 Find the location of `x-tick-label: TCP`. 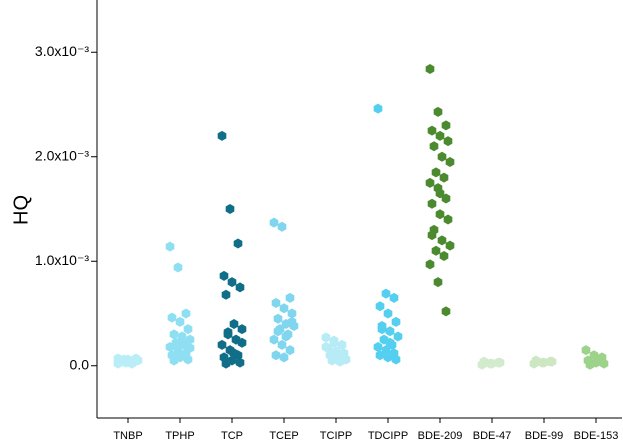

x-tick-label: TCP is located at coordinates (232, 436).